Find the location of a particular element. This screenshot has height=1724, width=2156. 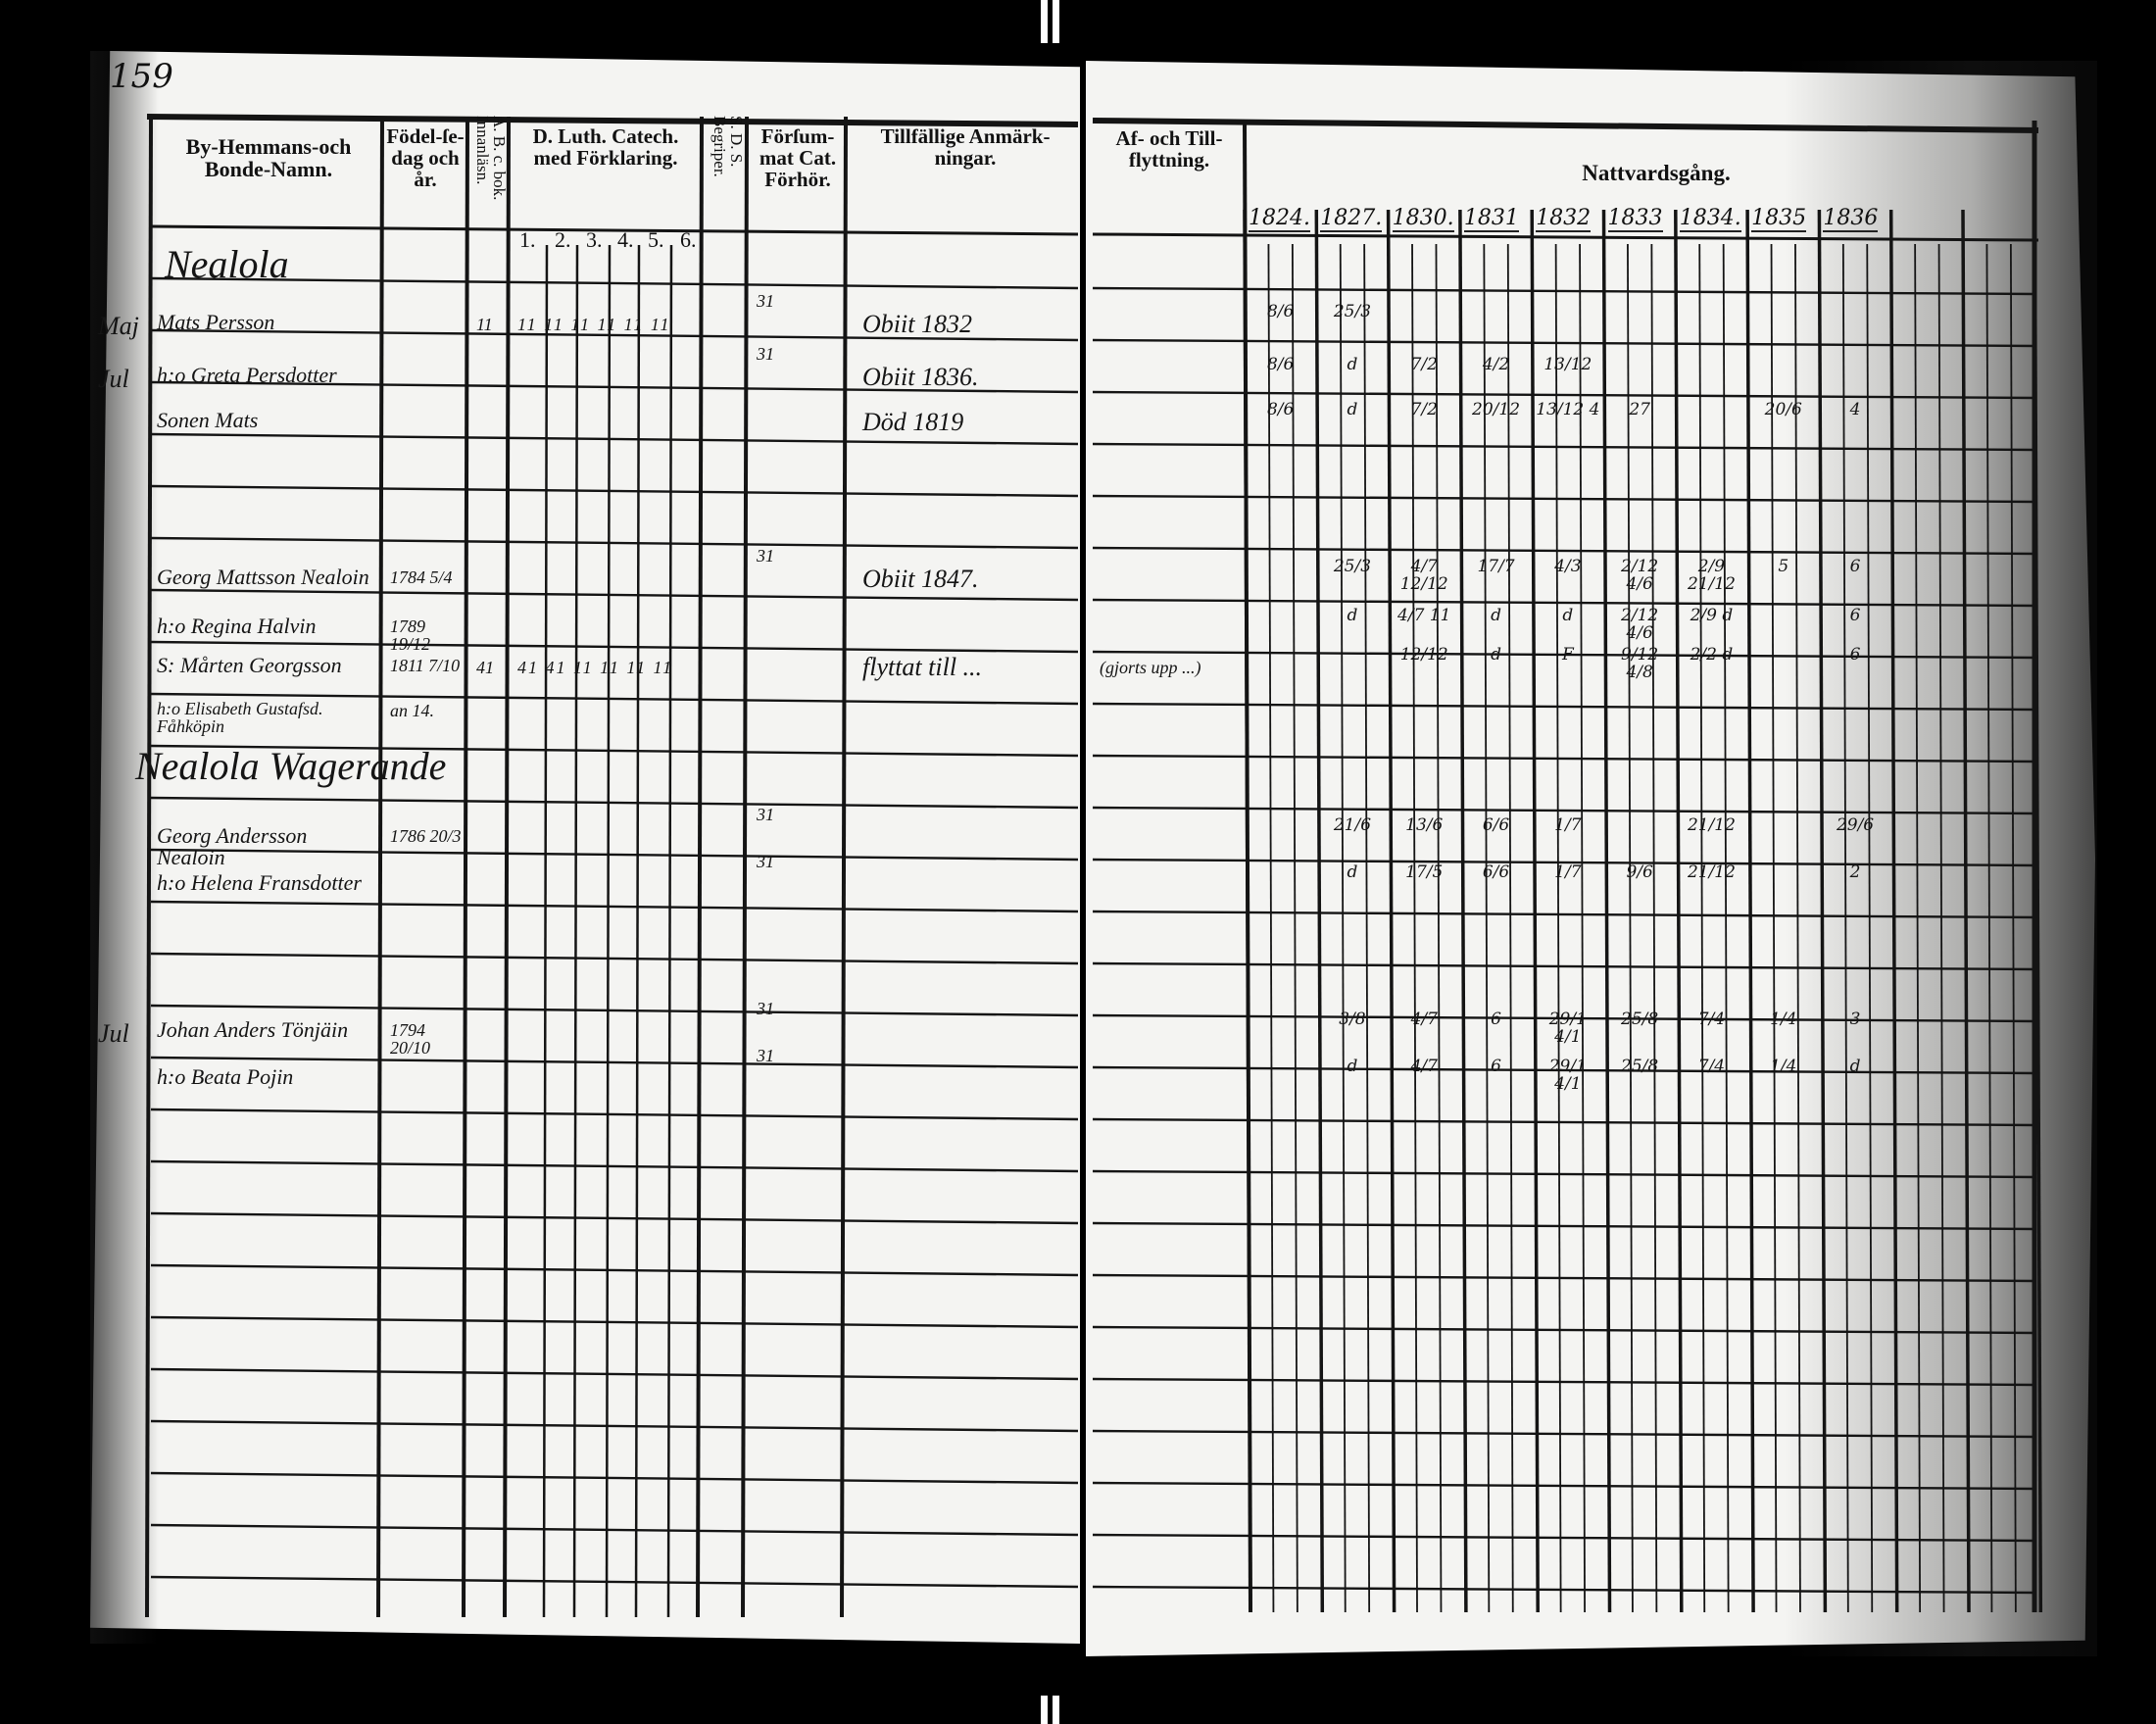

communion-date: 21/12 is located at coordinates (1711, 872).